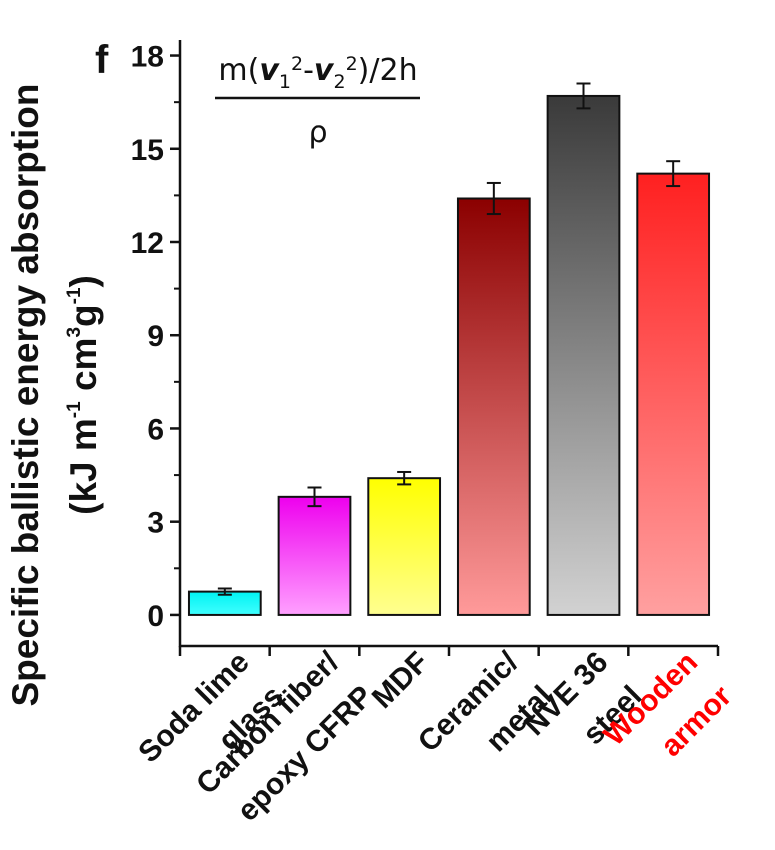 The image size is (775, 850). What do you see at coordinates (147, 243) in the screenshot?
I see `y-tick-label-4: 12` at bounding box center [147, 243].